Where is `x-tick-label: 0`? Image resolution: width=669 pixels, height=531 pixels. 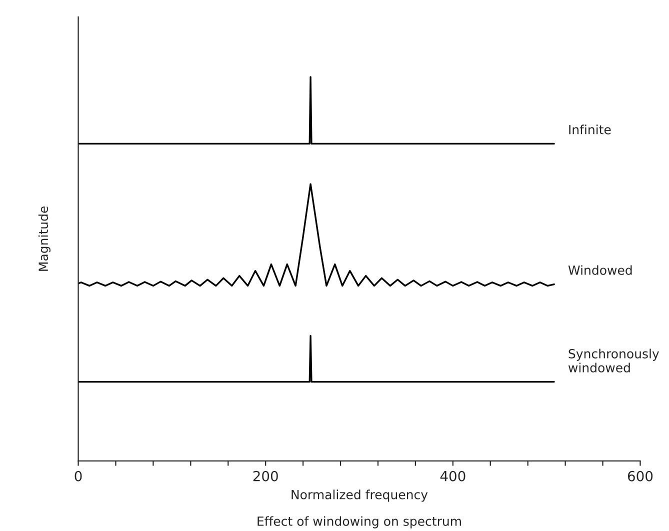
x-tick-label: 0 is located at coordinates (78, 476).